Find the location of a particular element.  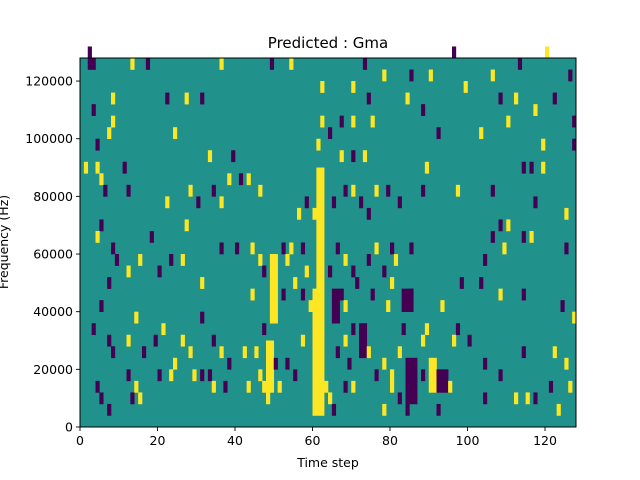

y-tick-label: 100000 is located at coordinates (49, 138).